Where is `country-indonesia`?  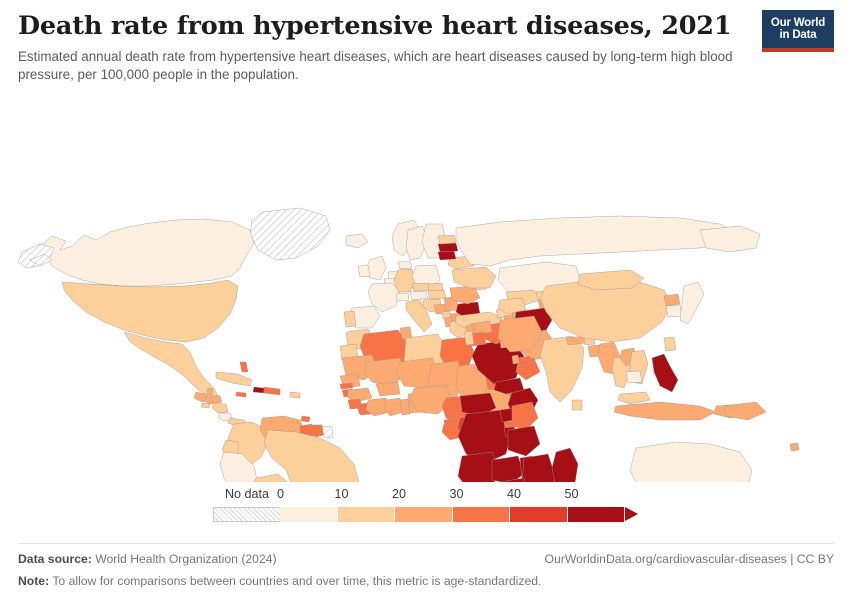 country-indonesia is located at coordinates (665, 411).